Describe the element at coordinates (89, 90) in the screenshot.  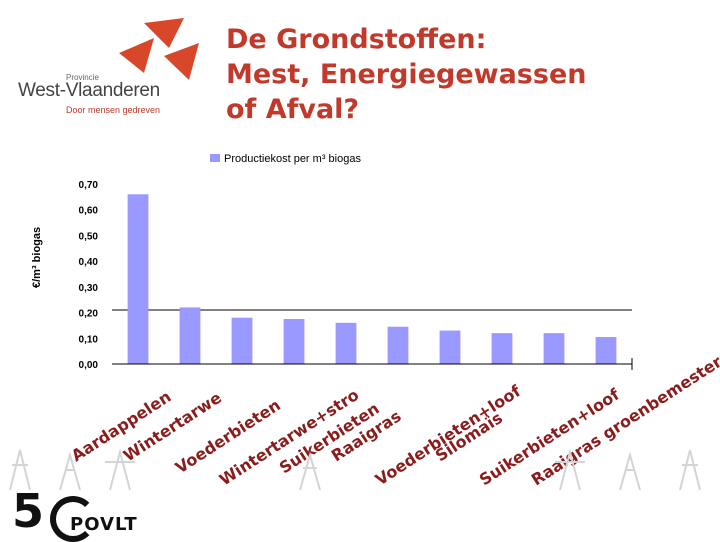
I see `logo-name: West-Vlaanderen` at that location.